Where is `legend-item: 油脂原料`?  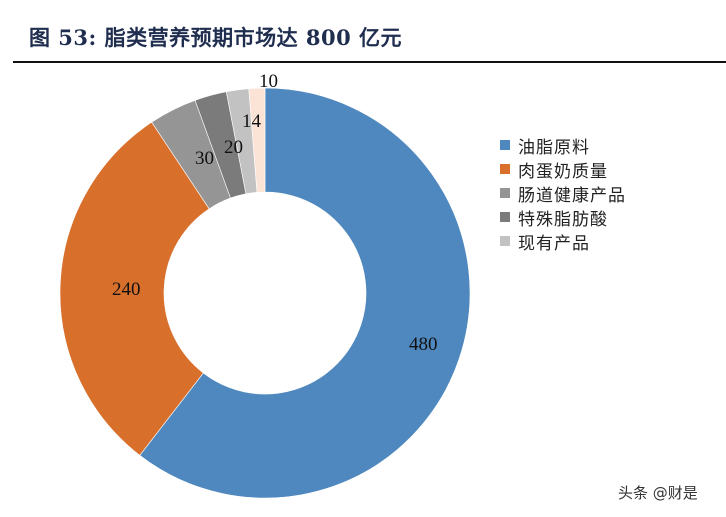 legend-item: 油脂原料 is located at coordinates (563, 145).